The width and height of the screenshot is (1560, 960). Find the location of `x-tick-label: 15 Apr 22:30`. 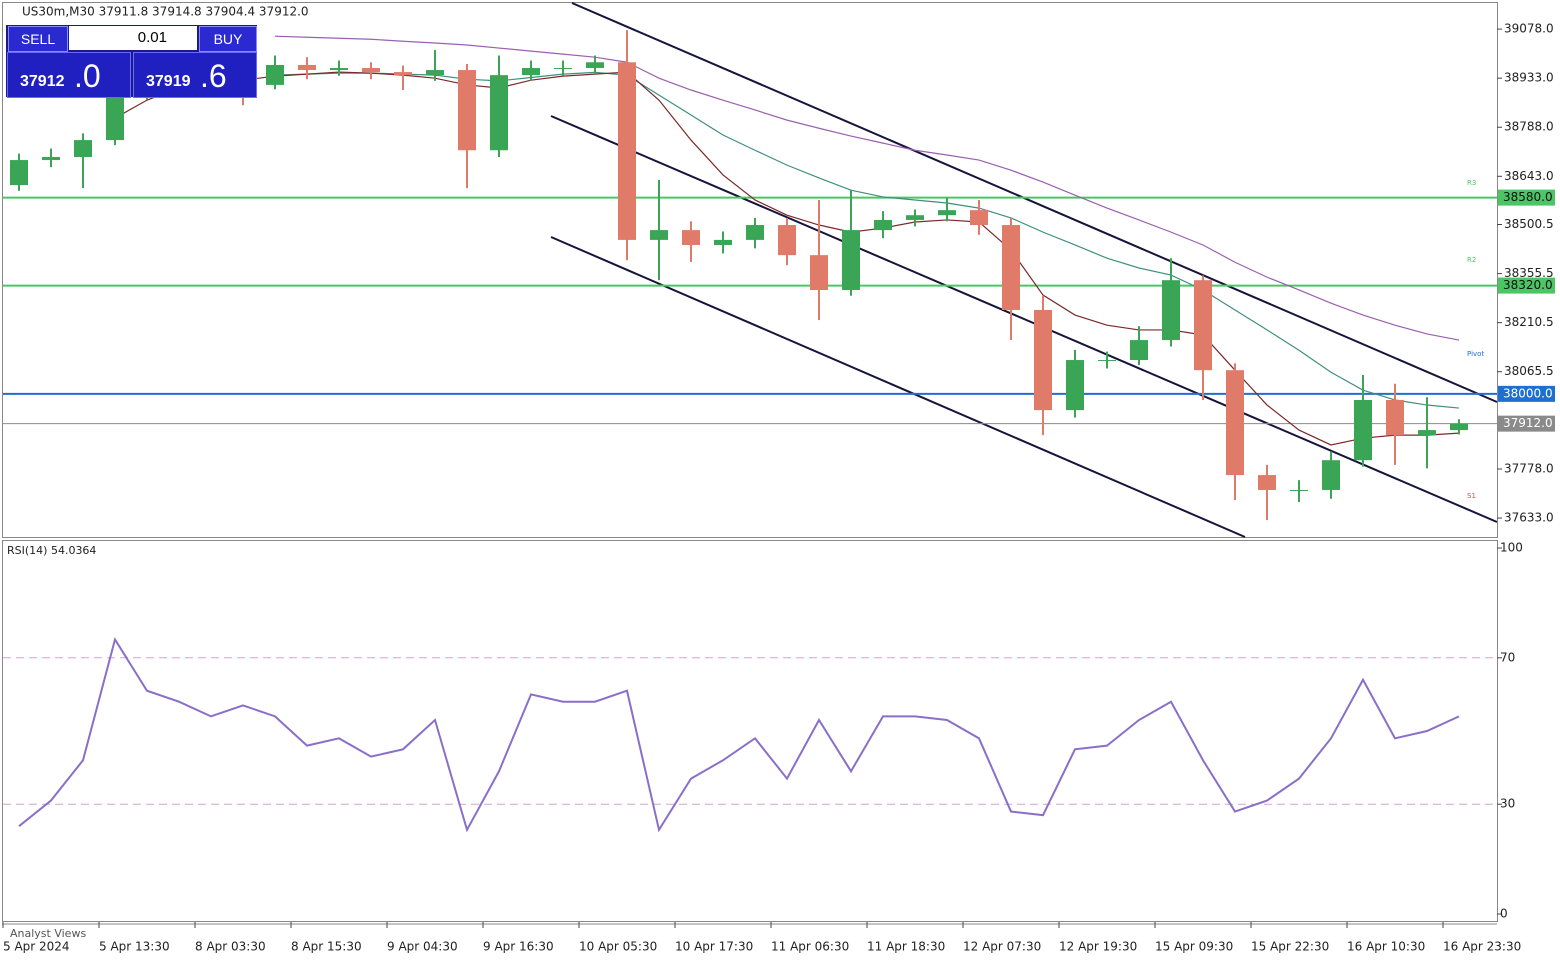

x-tick-label: 15 Apr 22:30 is located at coordinates (1290, 947).